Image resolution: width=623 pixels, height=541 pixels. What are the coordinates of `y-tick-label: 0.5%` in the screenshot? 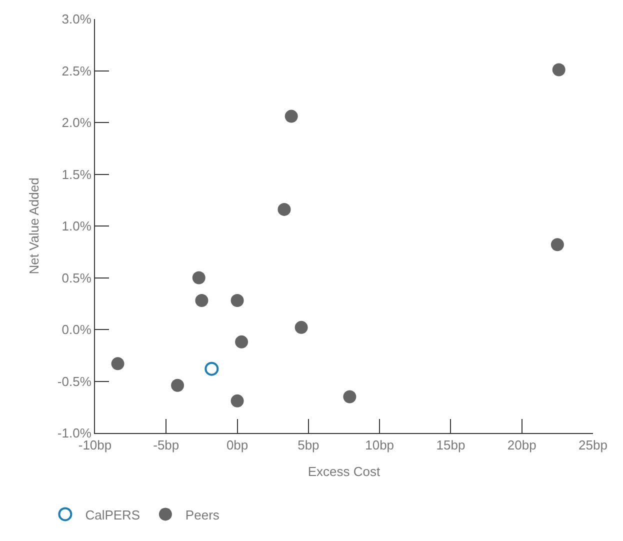 It's located at (77, 278).